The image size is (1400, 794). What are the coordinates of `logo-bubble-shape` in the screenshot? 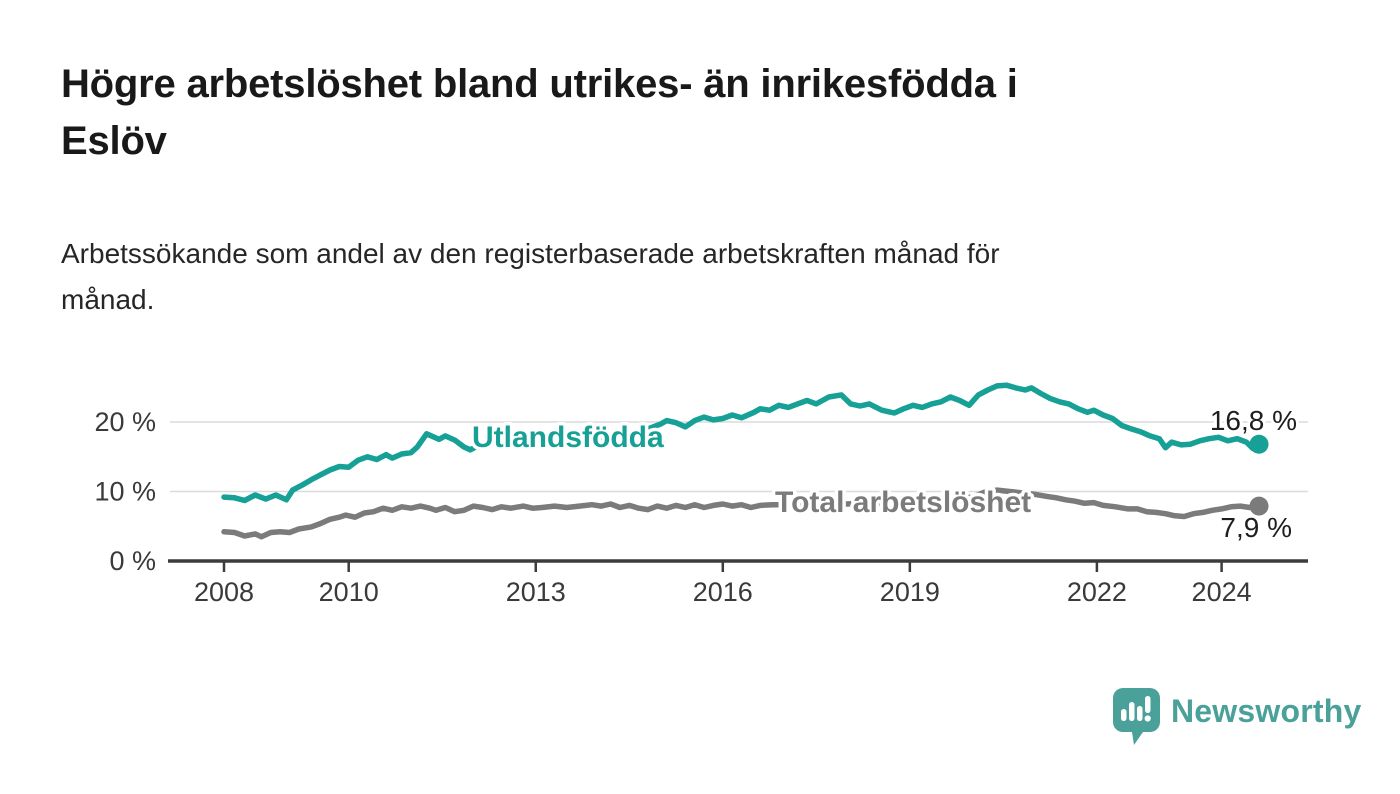 It's located at (1136, 716).